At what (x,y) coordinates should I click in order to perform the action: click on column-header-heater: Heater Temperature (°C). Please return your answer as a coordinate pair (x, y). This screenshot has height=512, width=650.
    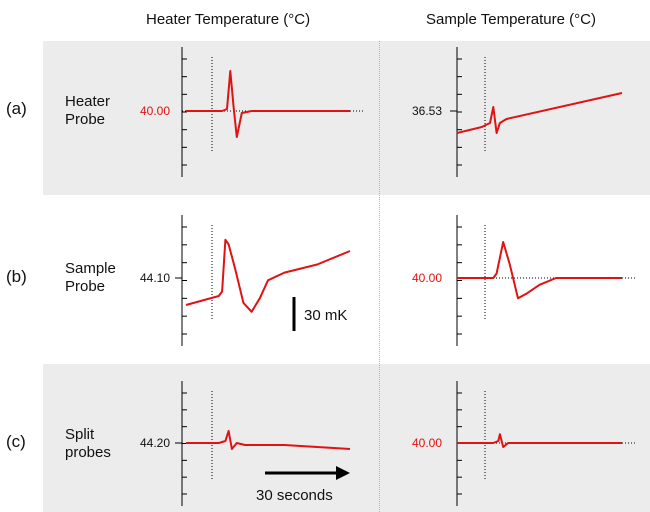
    Looking at the image, I should click on (228, 19).